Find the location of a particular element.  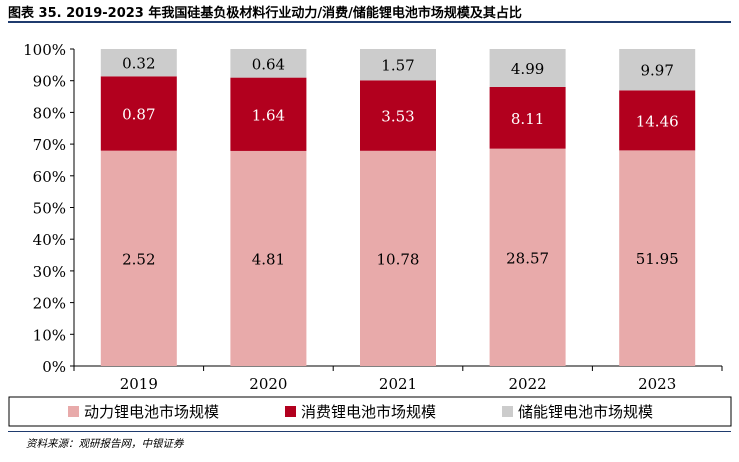

data-label: 3.53 is located at coordinates (397, 117).